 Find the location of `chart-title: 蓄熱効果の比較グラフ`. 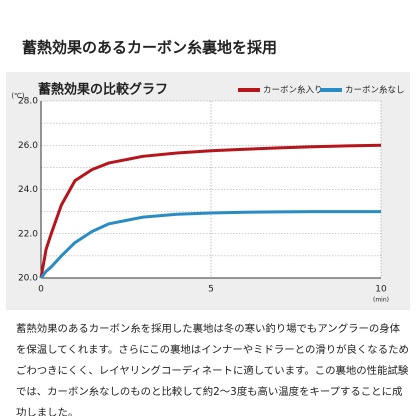

chart-title: 蓄熱効果の比較グラフ is located at coordinates (103, 90).